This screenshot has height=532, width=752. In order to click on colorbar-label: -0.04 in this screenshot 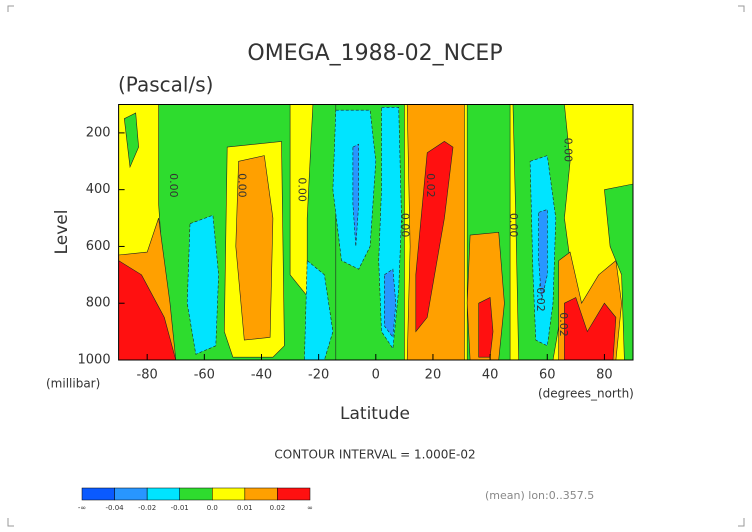, I will do `click(115, 508)`.